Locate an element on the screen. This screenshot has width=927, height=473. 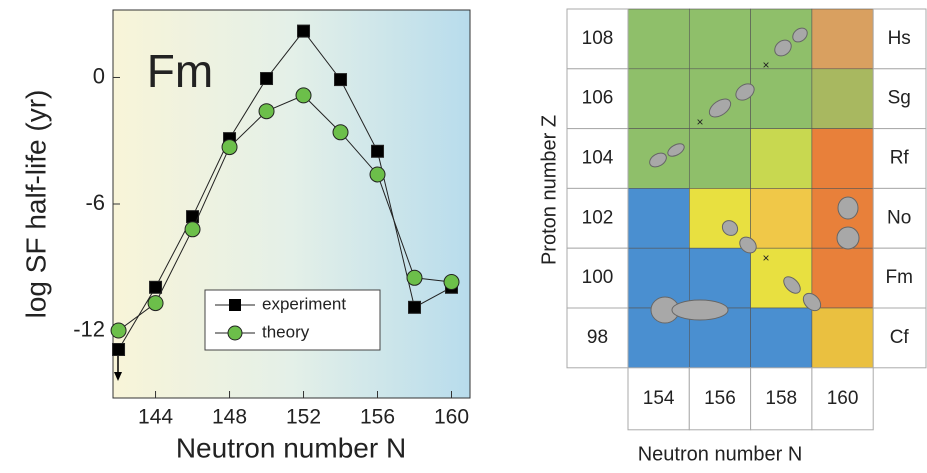
grid-y-label: Proton number Z is located at coordinates (549, 190).